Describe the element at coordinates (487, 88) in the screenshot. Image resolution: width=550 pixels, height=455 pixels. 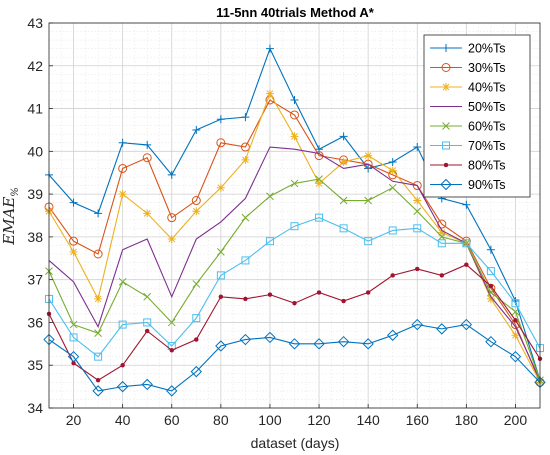
I see `legend-label: 40%Ts` at that location.